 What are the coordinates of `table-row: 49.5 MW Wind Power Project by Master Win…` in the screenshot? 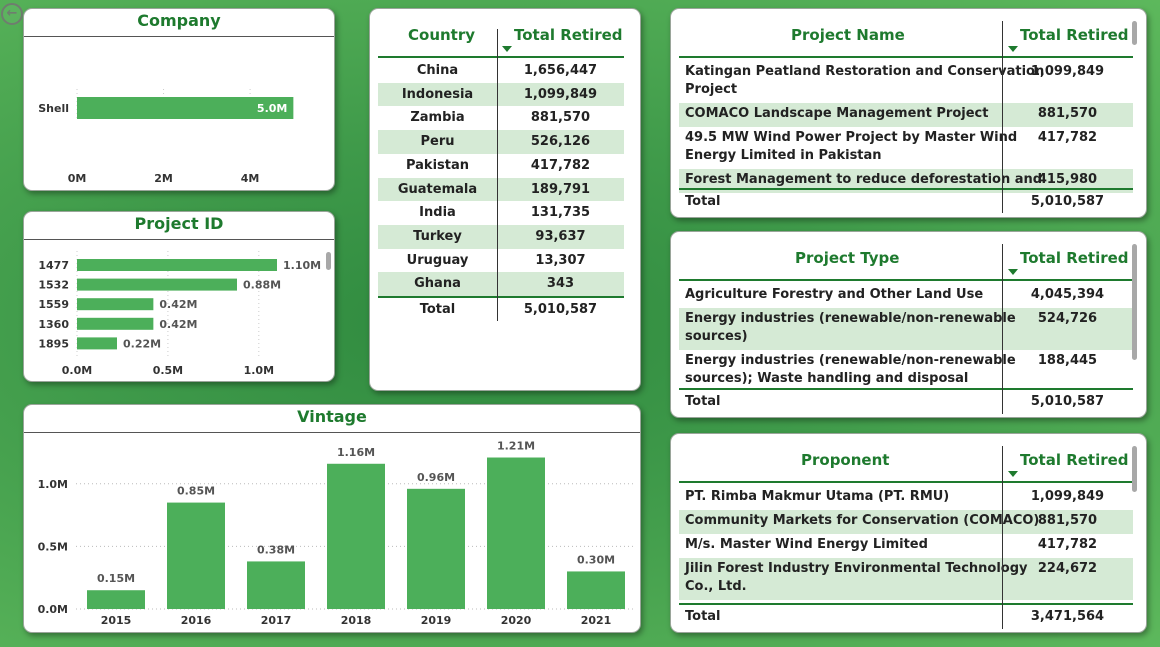 It's located at (906, 148).